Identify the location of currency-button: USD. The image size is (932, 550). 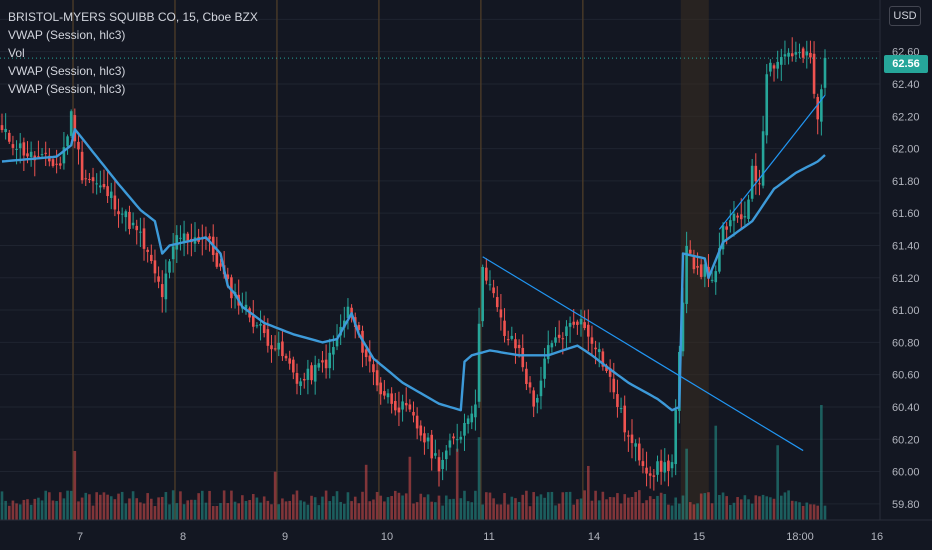
(905, 16).